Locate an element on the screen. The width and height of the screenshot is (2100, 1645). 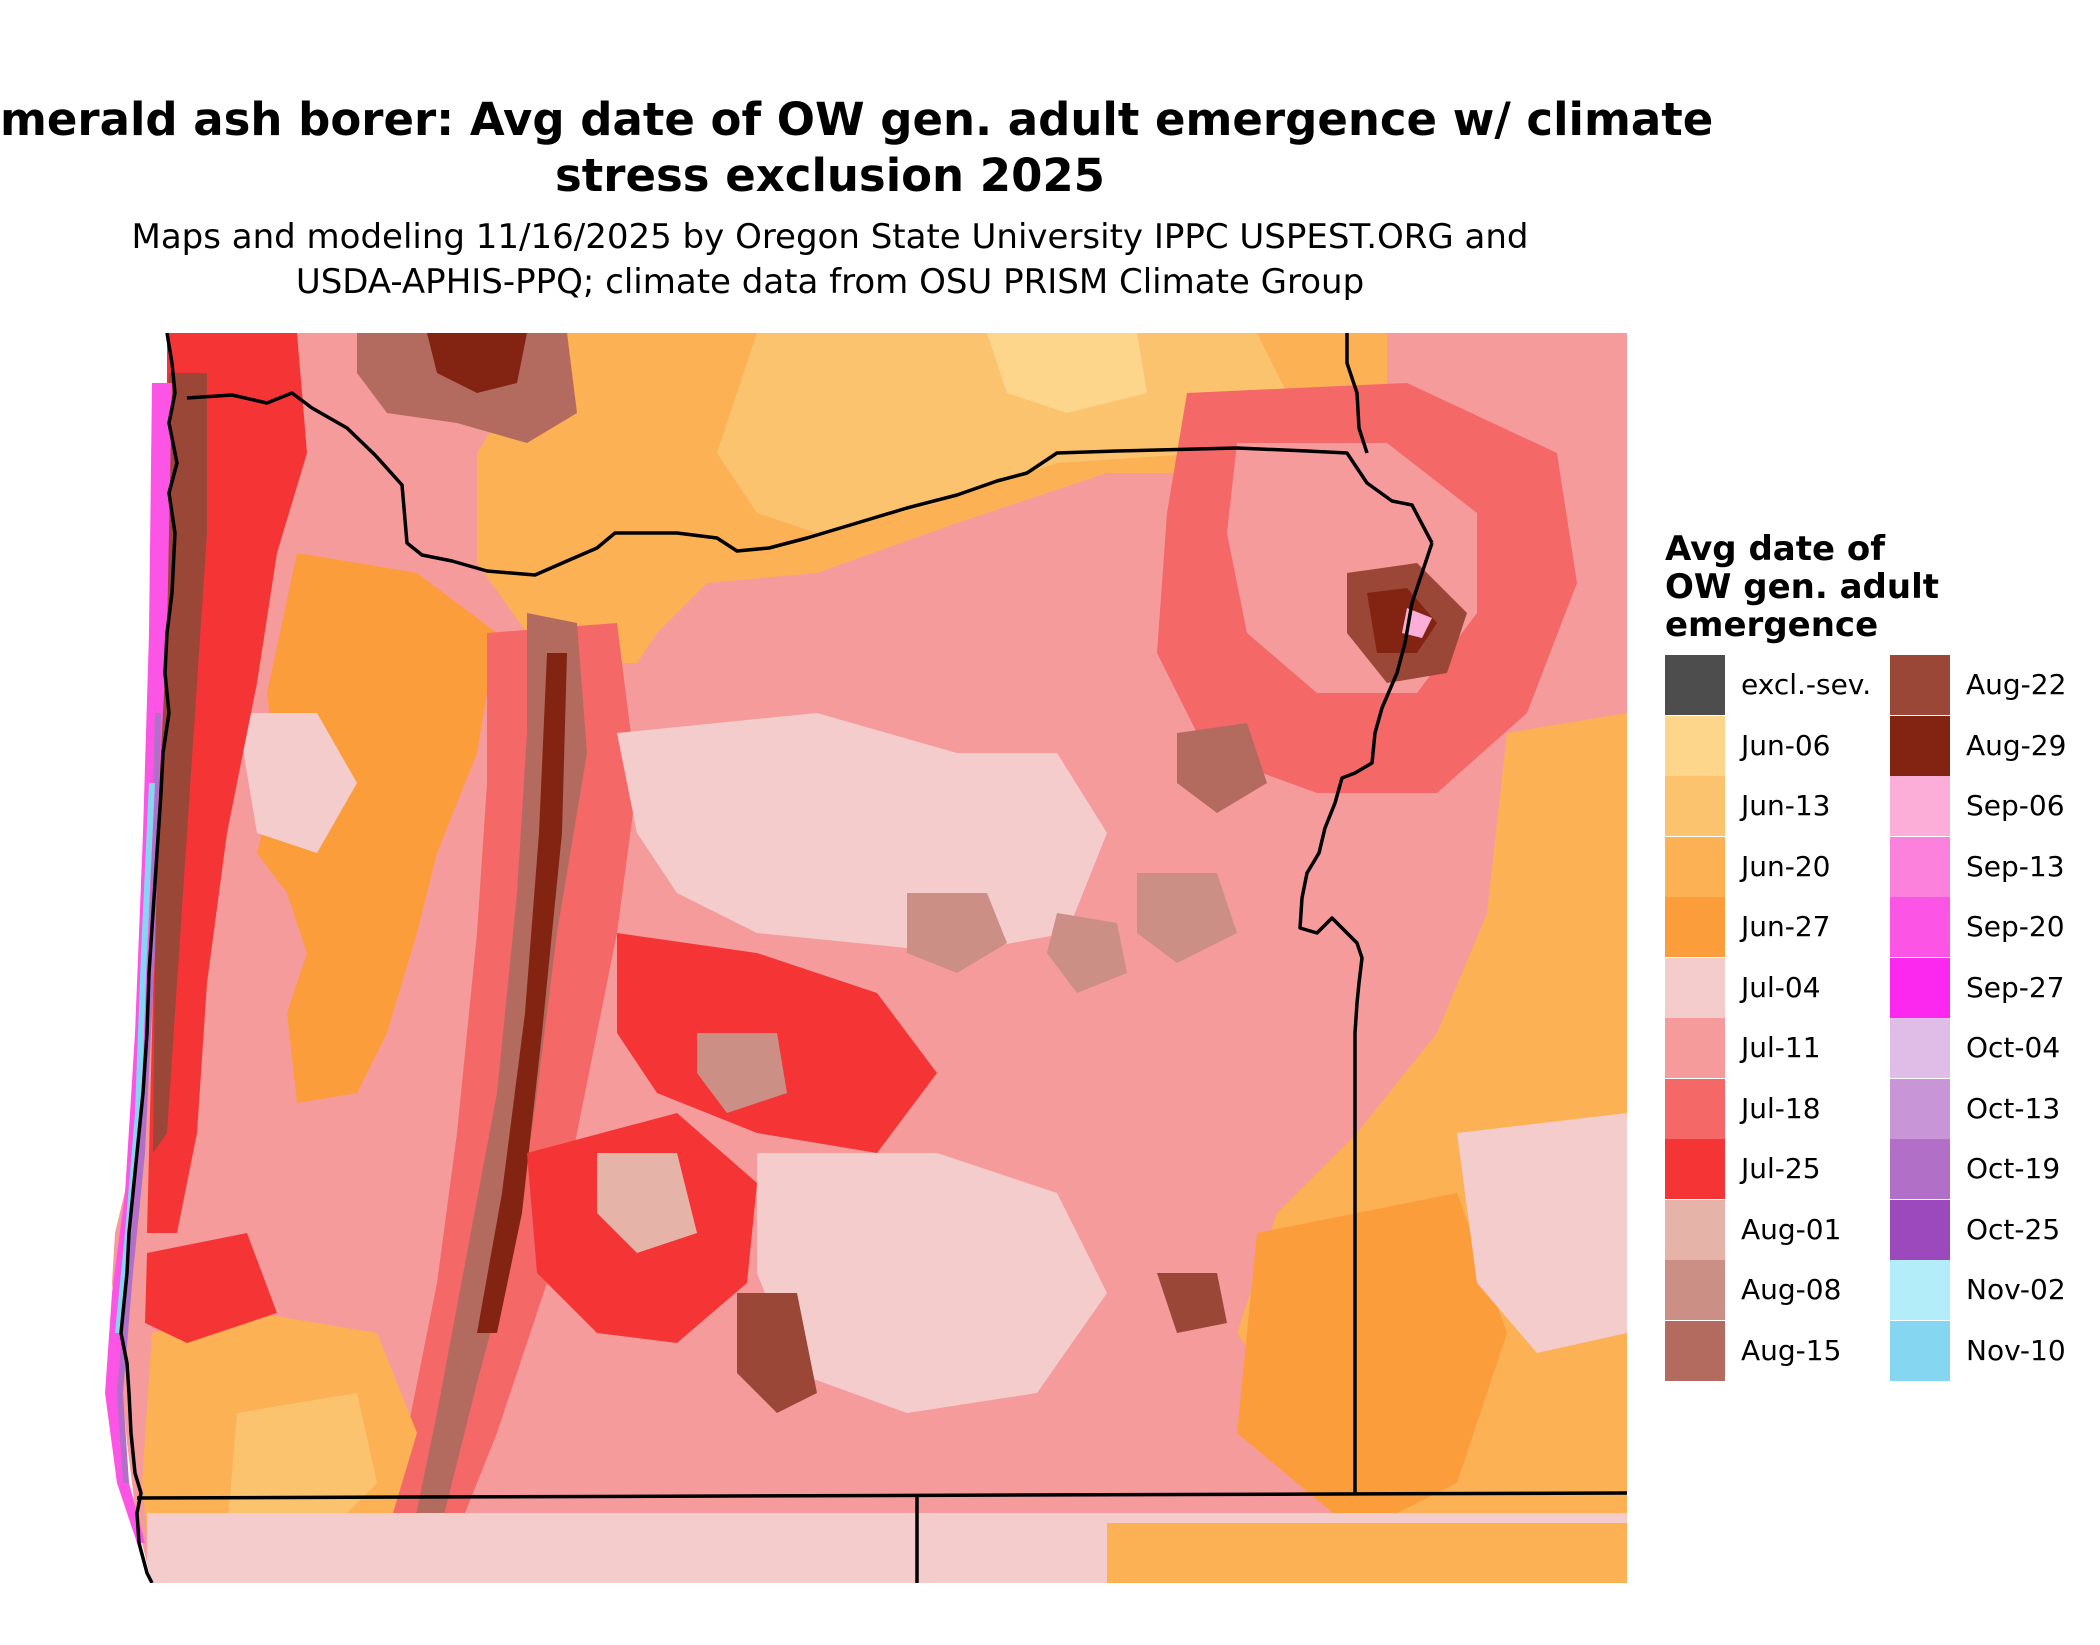
legend-item: Jun-27 is located at coordinates (1770, 927).